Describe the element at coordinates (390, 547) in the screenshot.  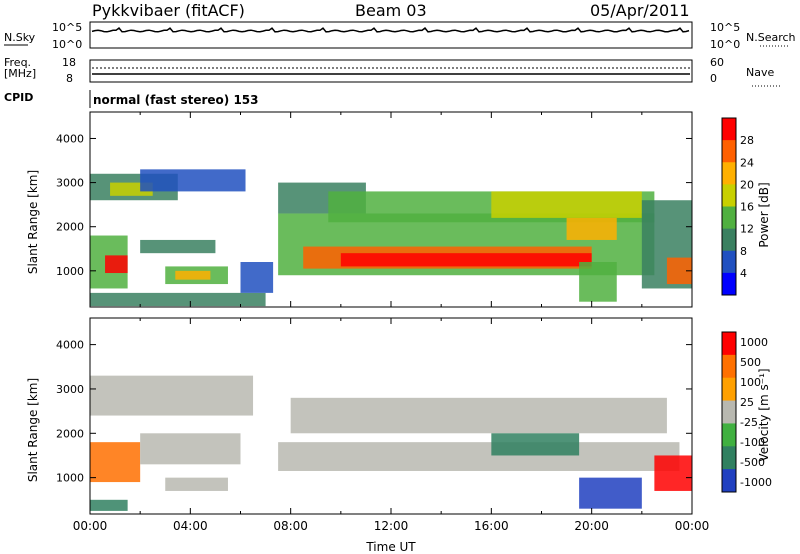
I see `x-axis-label: Time UT` at that location.